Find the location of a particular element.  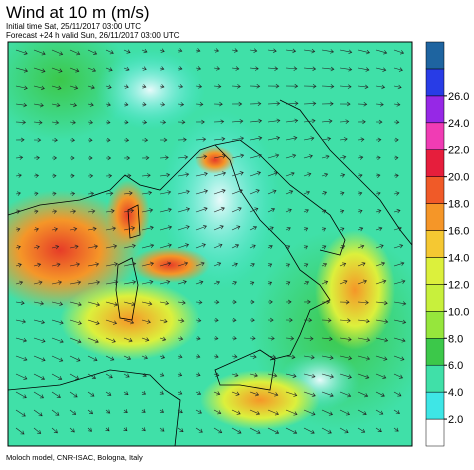

title: Wind at 10 m (m/s) is located at coordinates (78, 12).